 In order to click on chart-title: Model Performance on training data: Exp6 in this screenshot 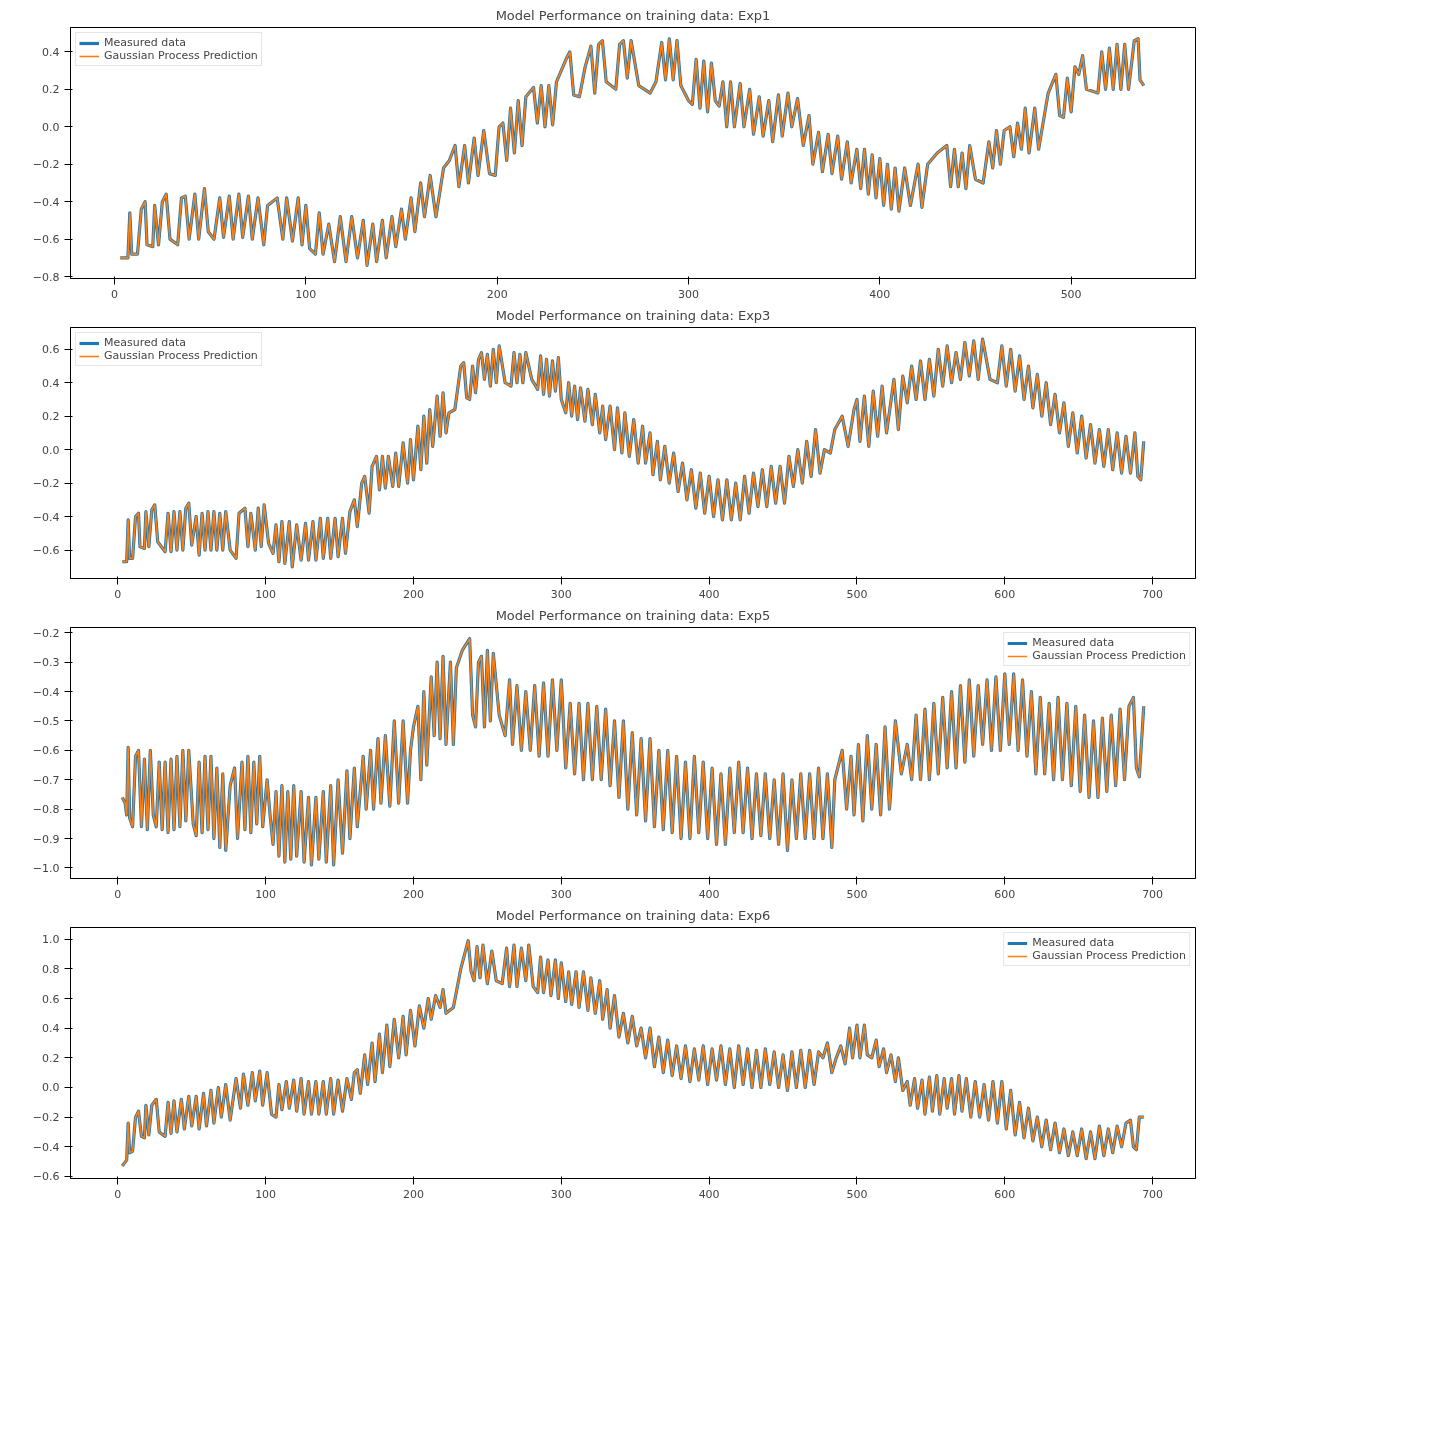, I will do `click(633, 915)`.